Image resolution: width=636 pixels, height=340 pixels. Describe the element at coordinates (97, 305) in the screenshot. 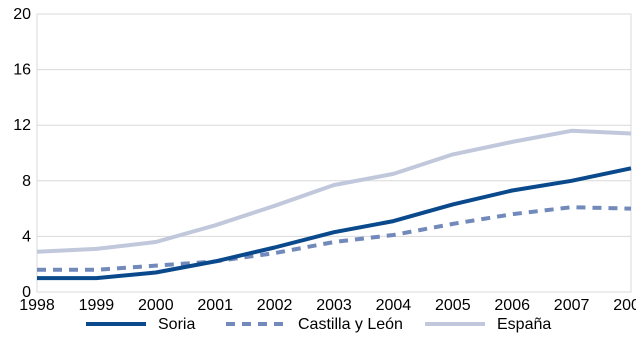

I see `x-tick-label: 1999` at that location.